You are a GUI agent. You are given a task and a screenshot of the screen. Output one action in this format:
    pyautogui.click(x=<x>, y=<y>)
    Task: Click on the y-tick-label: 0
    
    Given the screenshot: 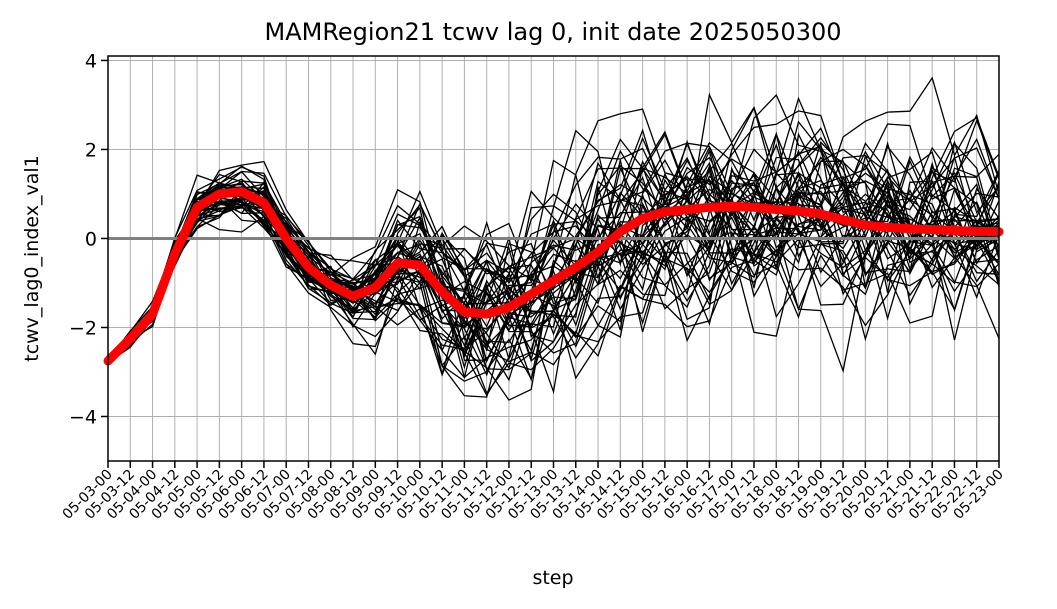 What is the action you would take?
    pyautogui.click(x=91, y=239)
    